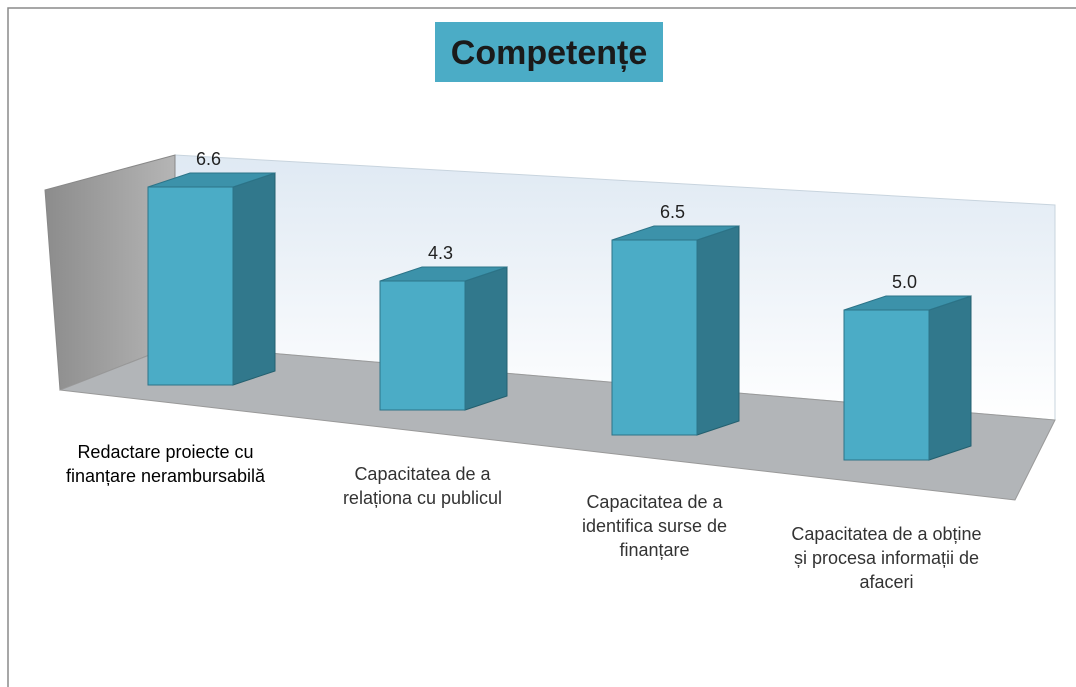 Image resolution: width=1076 pixels, height=687 pixels. I want to click on title-box, so click(549, 52).